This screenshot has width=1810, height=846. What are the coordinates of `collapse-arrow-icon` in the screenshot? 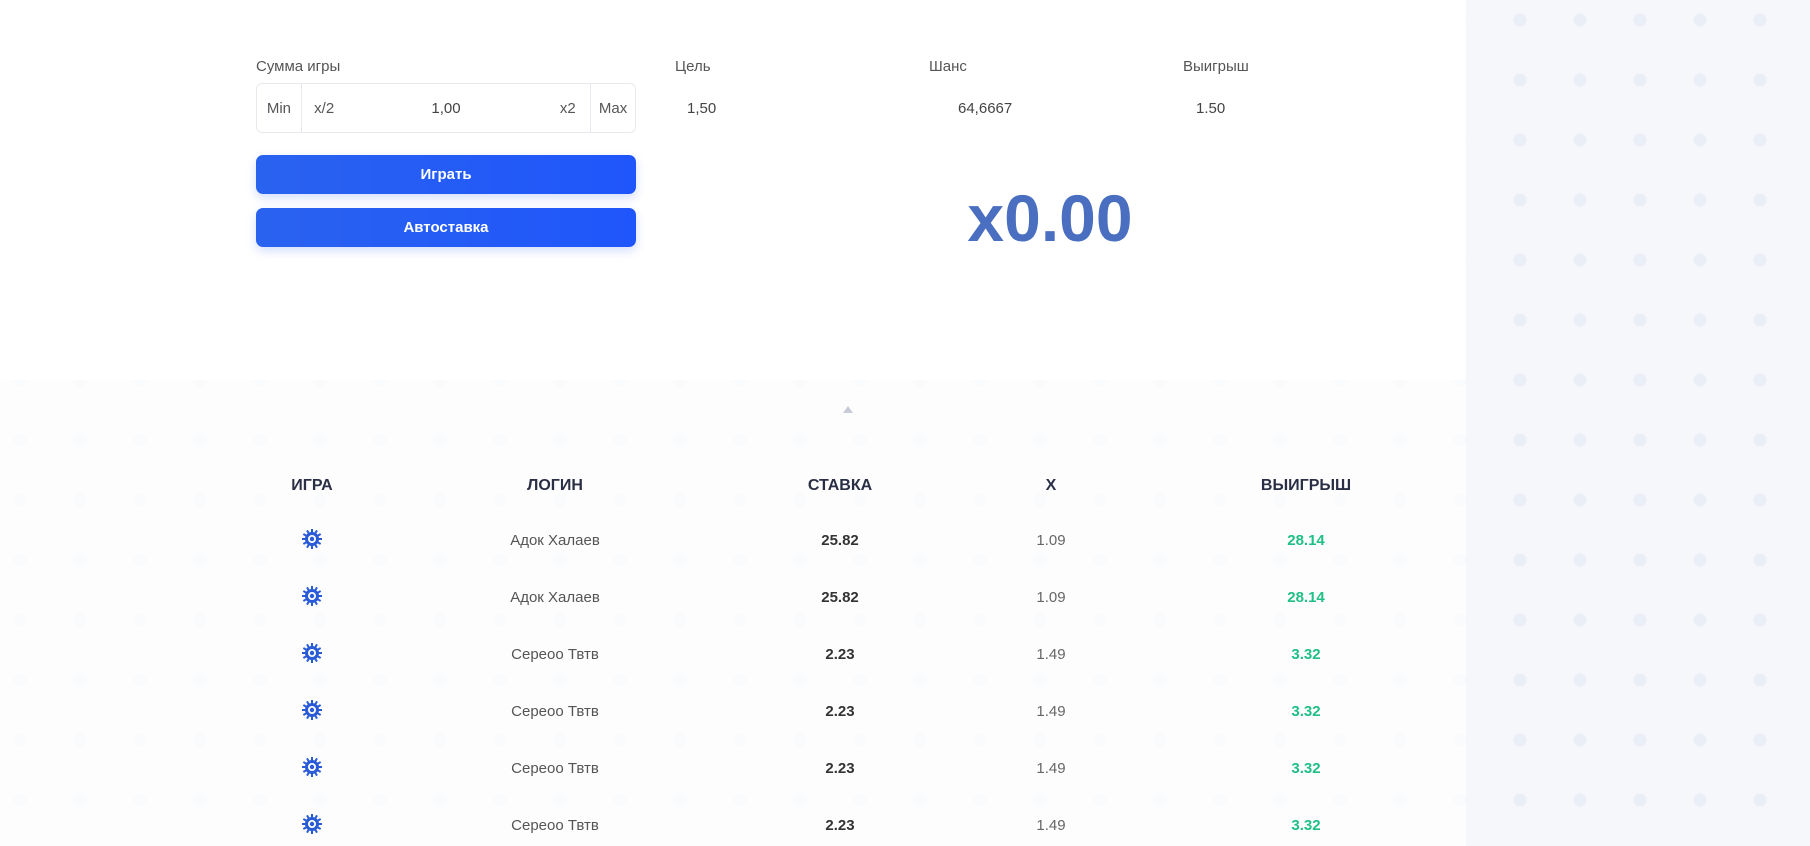 It's located at (848, 409).